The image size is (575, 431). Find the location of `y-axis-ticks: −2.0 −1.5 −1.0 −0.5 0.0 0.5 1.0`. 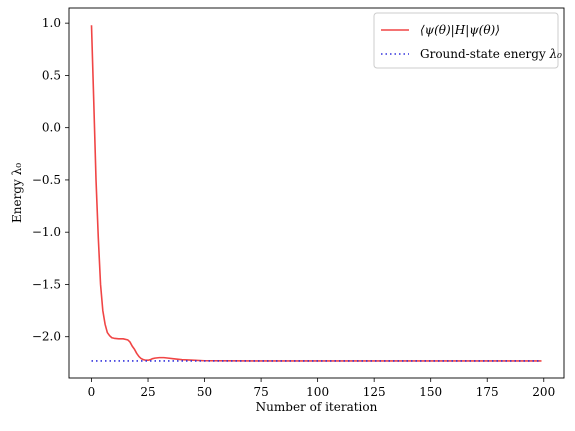

y-axis-ticks: −2.0 −1.5 −1.0 −0.5 0.0 0.5 1.0 is located at coordinates (50, 180).